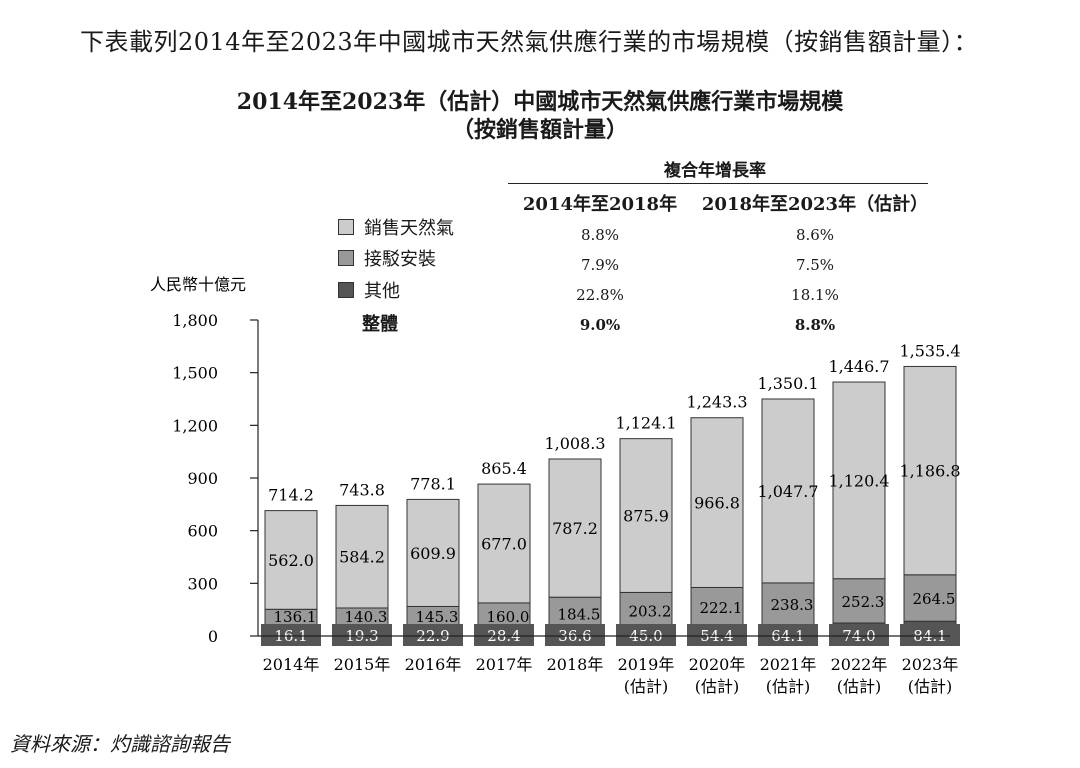 This screenshot has height=768, width=1080. What do you see at coordinates (858, 366) in the screenshot?
I see `data-label-total: 1,446.7` at bounding box center [858, 366].